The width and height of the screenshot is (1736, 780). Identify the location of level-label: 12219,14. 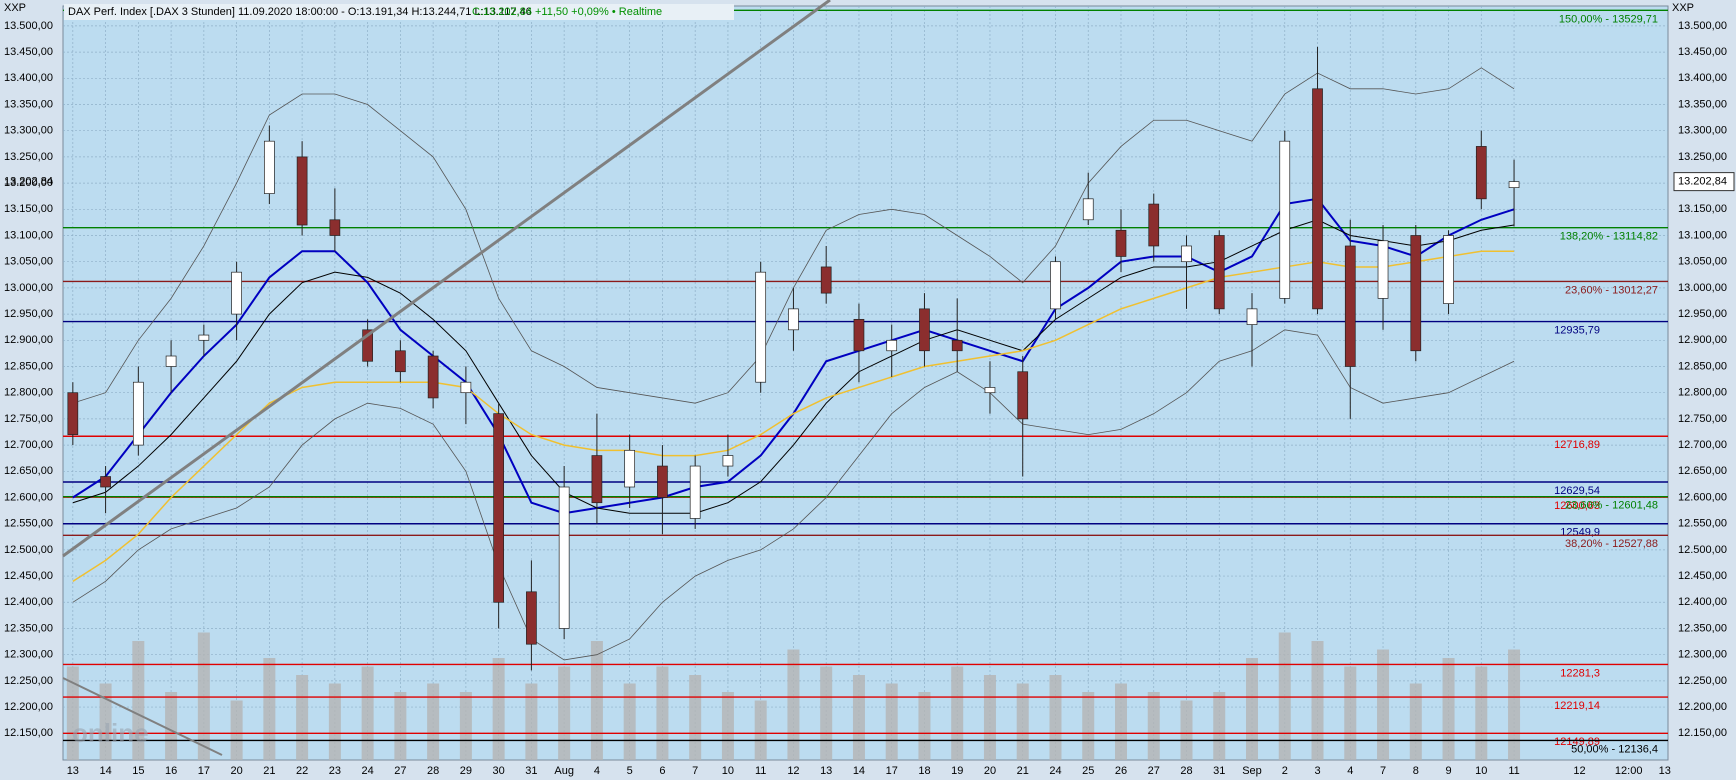
(1577, 706).